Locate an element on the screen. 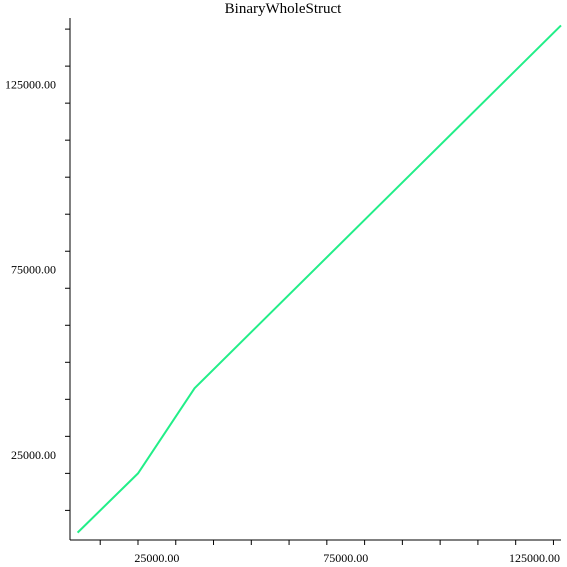  x-tick-label: 25000.00 is located at coordinates (156, 558).